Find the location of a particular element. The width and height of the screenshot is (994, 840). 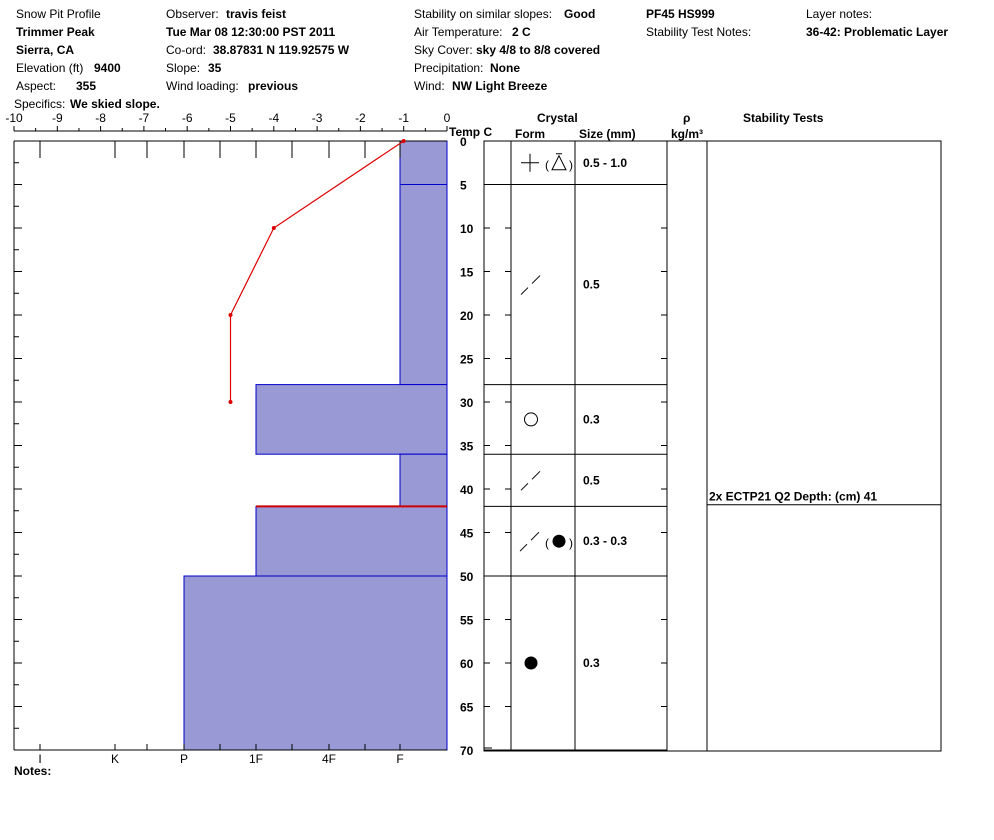

density-unit: kg/m³ is located at coordinates (687, 134).